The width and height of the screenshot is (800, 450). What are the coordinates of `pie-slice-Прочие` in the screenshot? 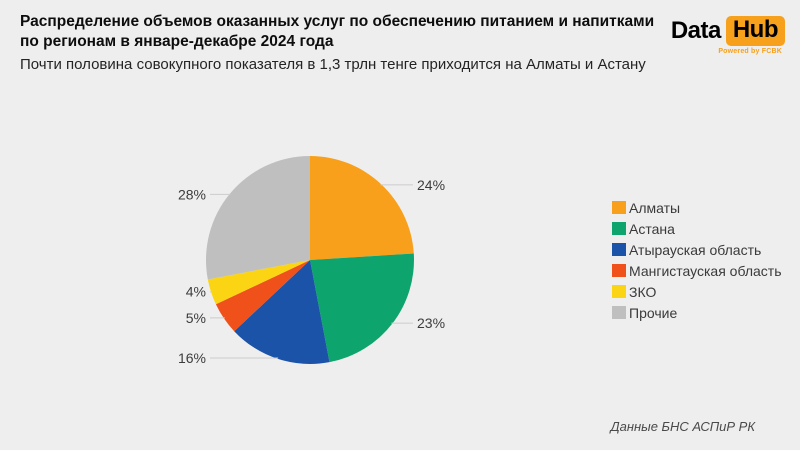 It's located at (257, 218).